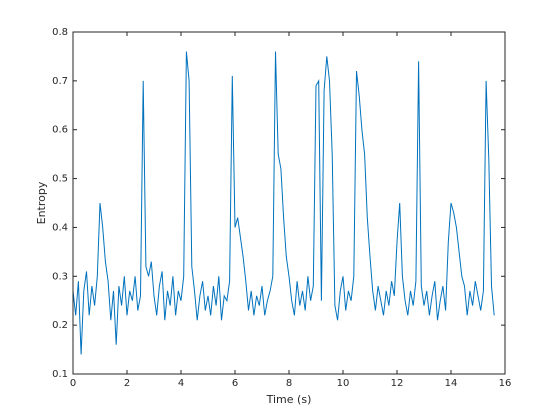 The height and width of the screenshot is (420, 560). Describe the element at coordinates (41, 202) in the screenshot. I see `y-axis-label: Entropy` at that location.